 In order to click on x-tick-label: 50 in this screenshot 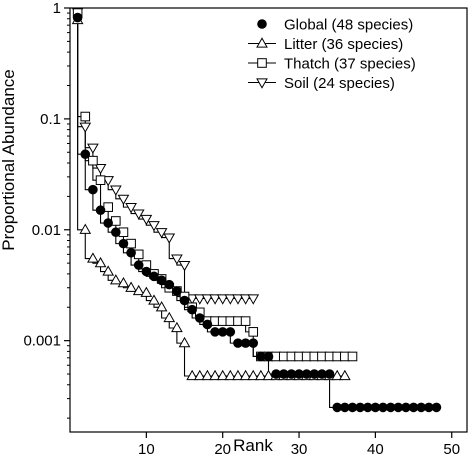, I will do `click(451, 449)`.